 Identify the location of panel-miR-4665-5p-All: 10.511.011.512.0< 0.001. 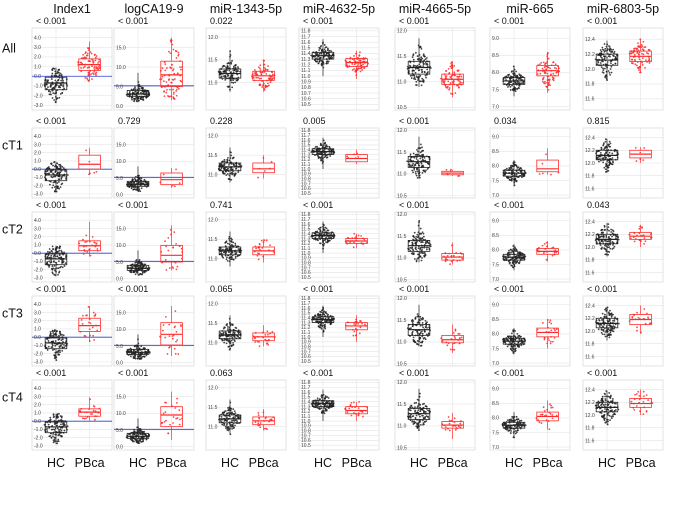
(435, 63).